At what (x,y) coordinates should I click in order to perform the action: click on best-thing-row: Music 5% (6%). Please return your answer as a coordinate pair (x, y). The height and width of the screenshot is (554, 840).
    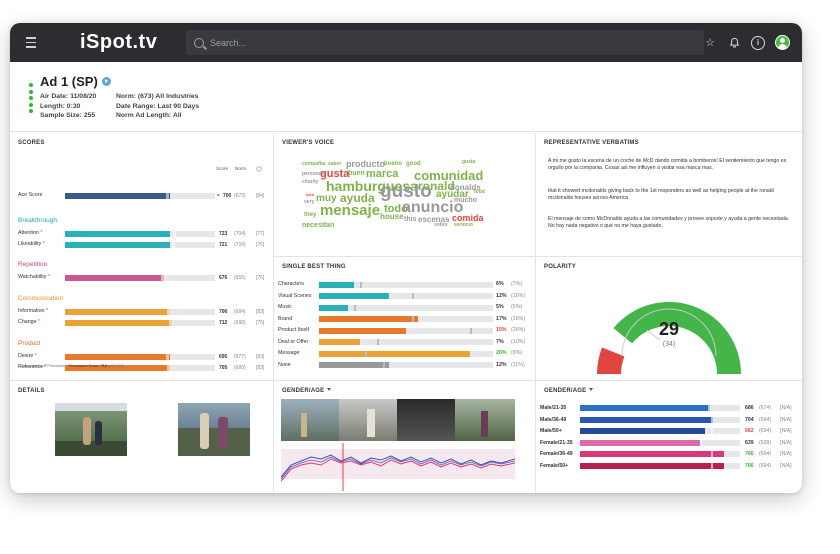
    Looking at the image, I should click on (405, 307).